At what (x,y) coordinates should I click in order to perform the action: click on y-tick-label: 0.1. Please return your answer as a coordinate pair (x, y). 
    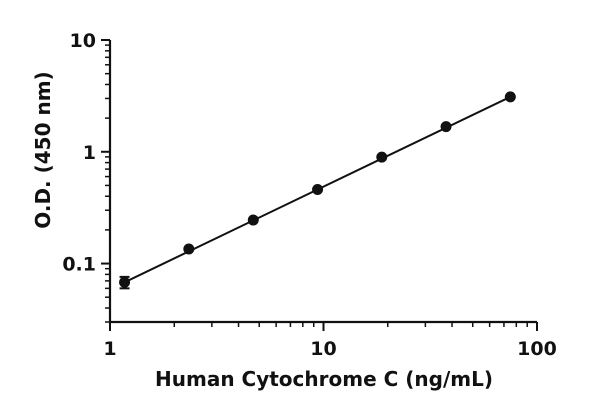
    Looking at the image, I should click on (79, 265).